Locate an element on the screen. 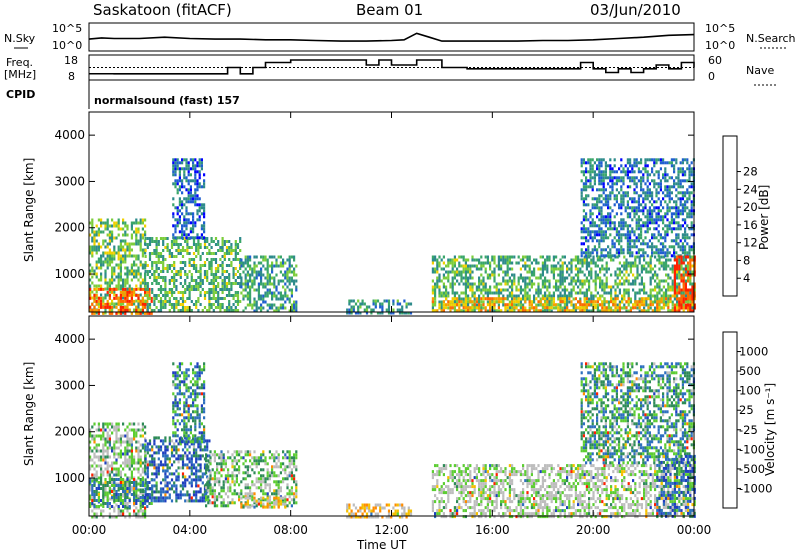  freq-line is located at coordinates (392, 67).